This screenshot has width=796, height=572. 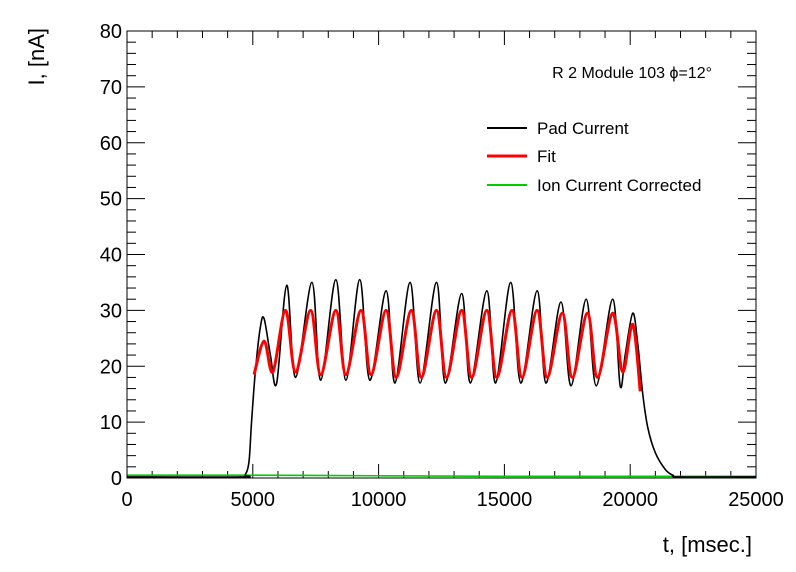 I want to click on y-tick-label: 70, so click(x=111, y=88).